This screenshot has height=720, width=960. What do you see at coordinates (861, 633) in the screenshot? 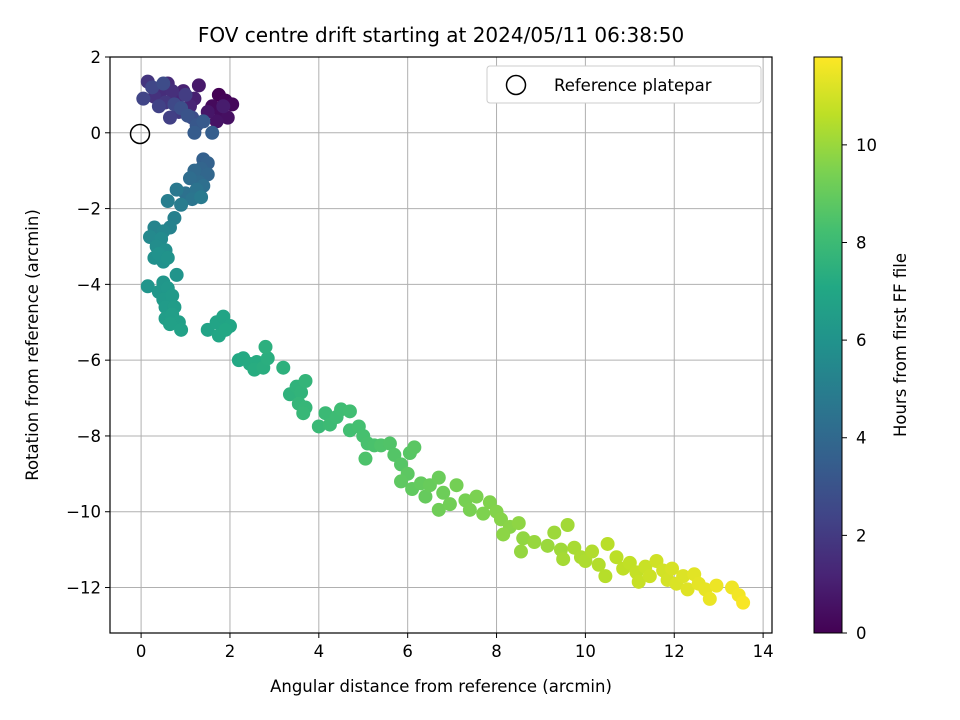
I see `colorbar-tick-label: 0` at bounding box center [861, 633].